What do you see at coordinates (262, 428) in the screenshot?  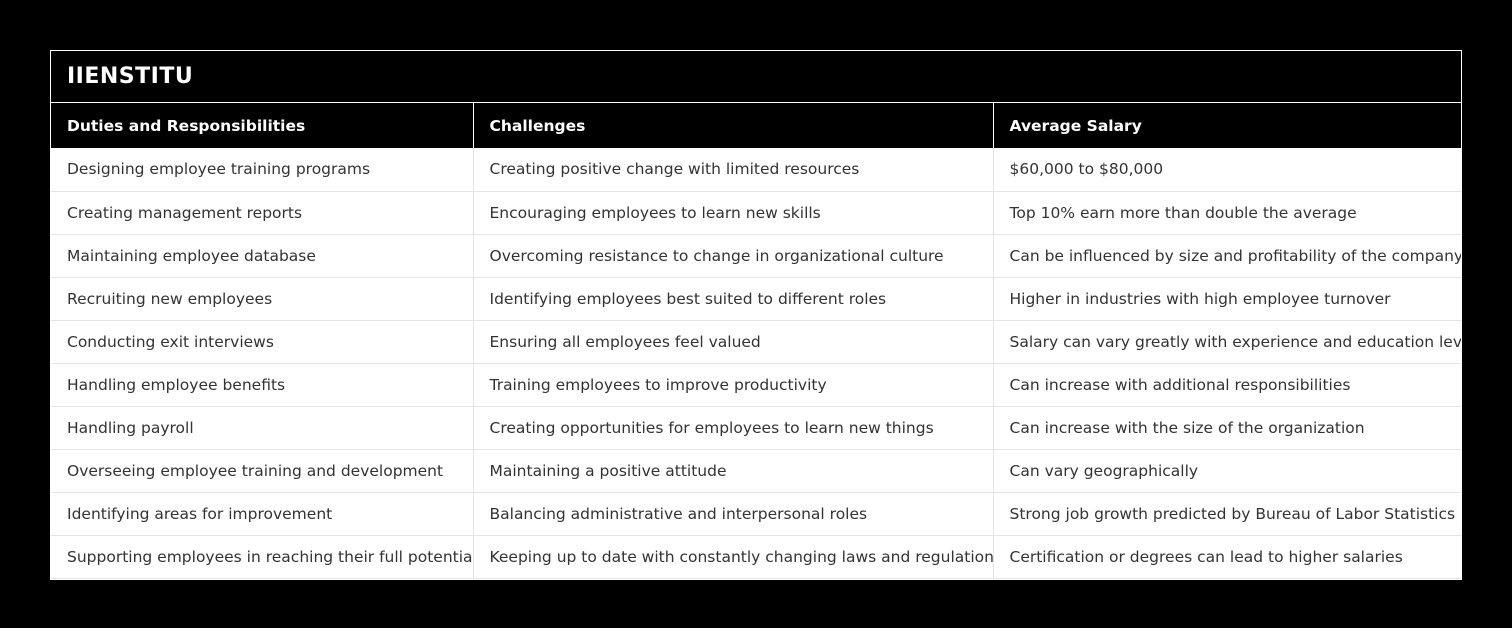 I see `cell-duty: Handling payroll` at bounding box center [262, 428].